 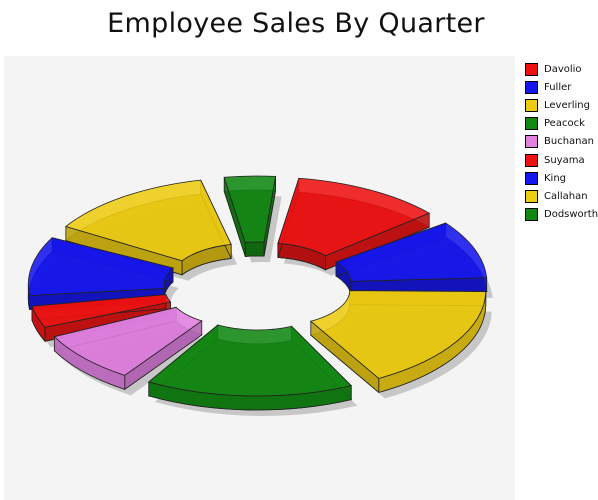 I want to click on slice-inner-wall, so click(x=254, y=249).